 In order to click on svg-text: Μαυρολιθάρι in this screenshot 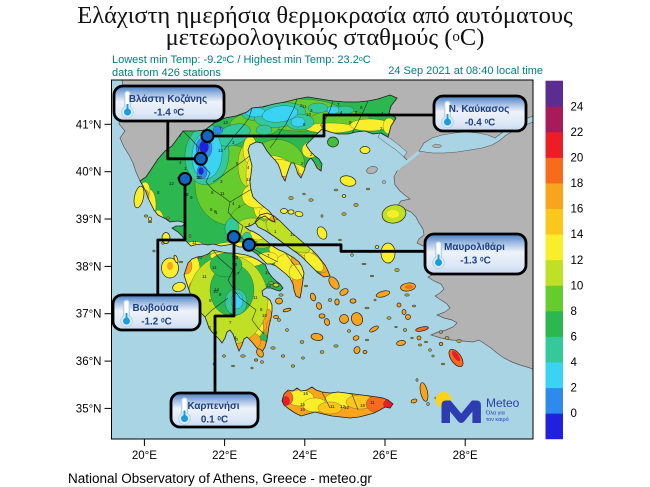, I will do `click(474, 247)`.